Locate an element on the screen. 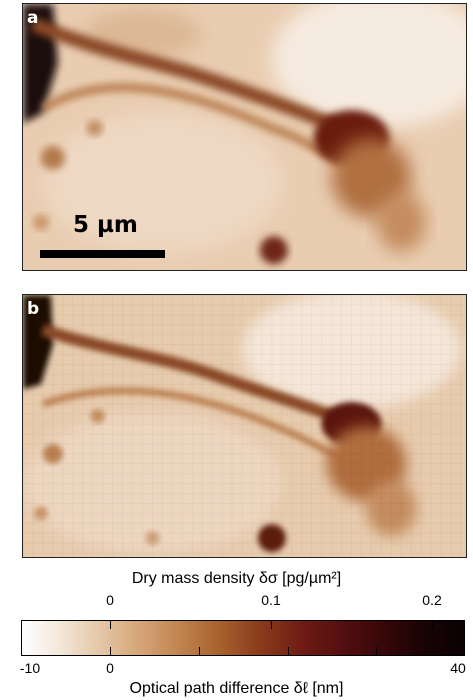 This screenshot has height=700, width=473. colorbar-top-tick-label: 0.2 is located at coordinates (432, 600).